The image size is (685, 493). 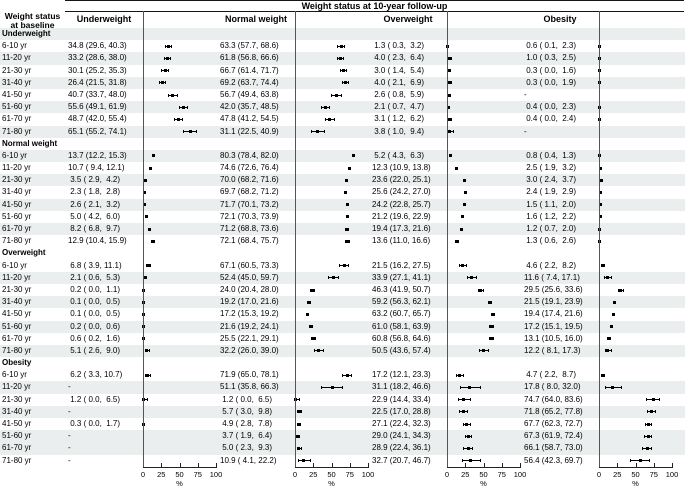 I want to click on column-header-label: Obesity, so click(x=560, y=19).